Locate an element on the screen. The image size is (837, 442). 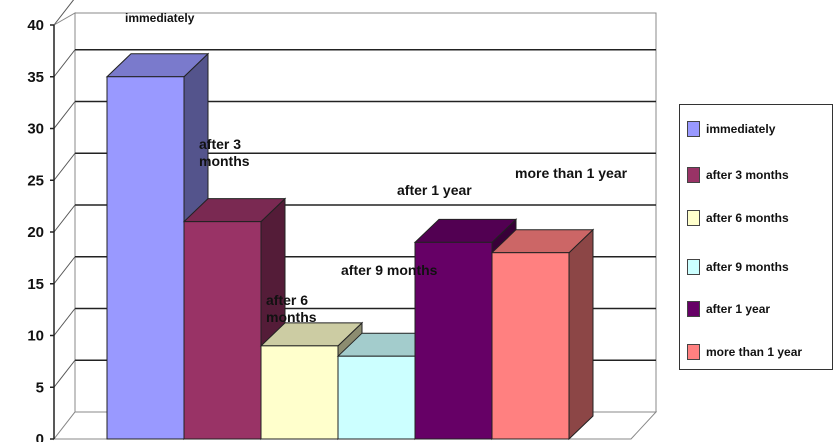
data-label: immediately is located at coordinates (160, 18).